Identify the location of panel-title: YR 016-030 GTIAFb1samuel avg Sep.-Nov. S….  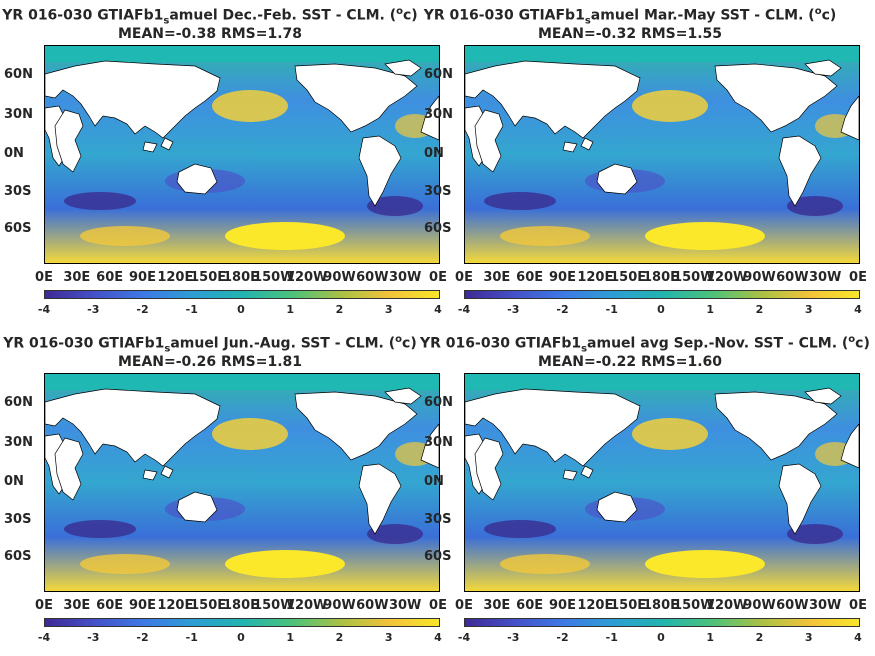
(645, 344).